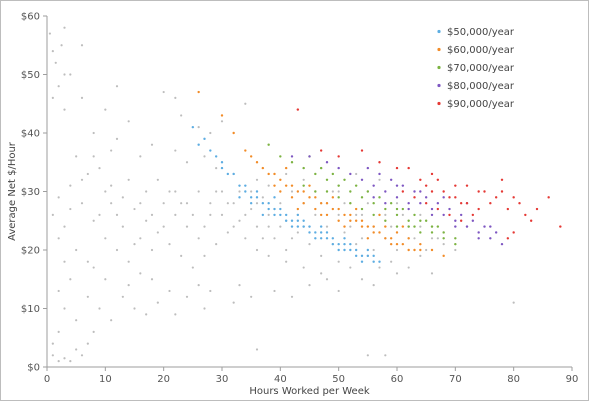  What do you see at coordinates (309, 391) in the screenshot?
I see `x-axis-title: Hours Worked per Week` at bounding box center [309, 391].